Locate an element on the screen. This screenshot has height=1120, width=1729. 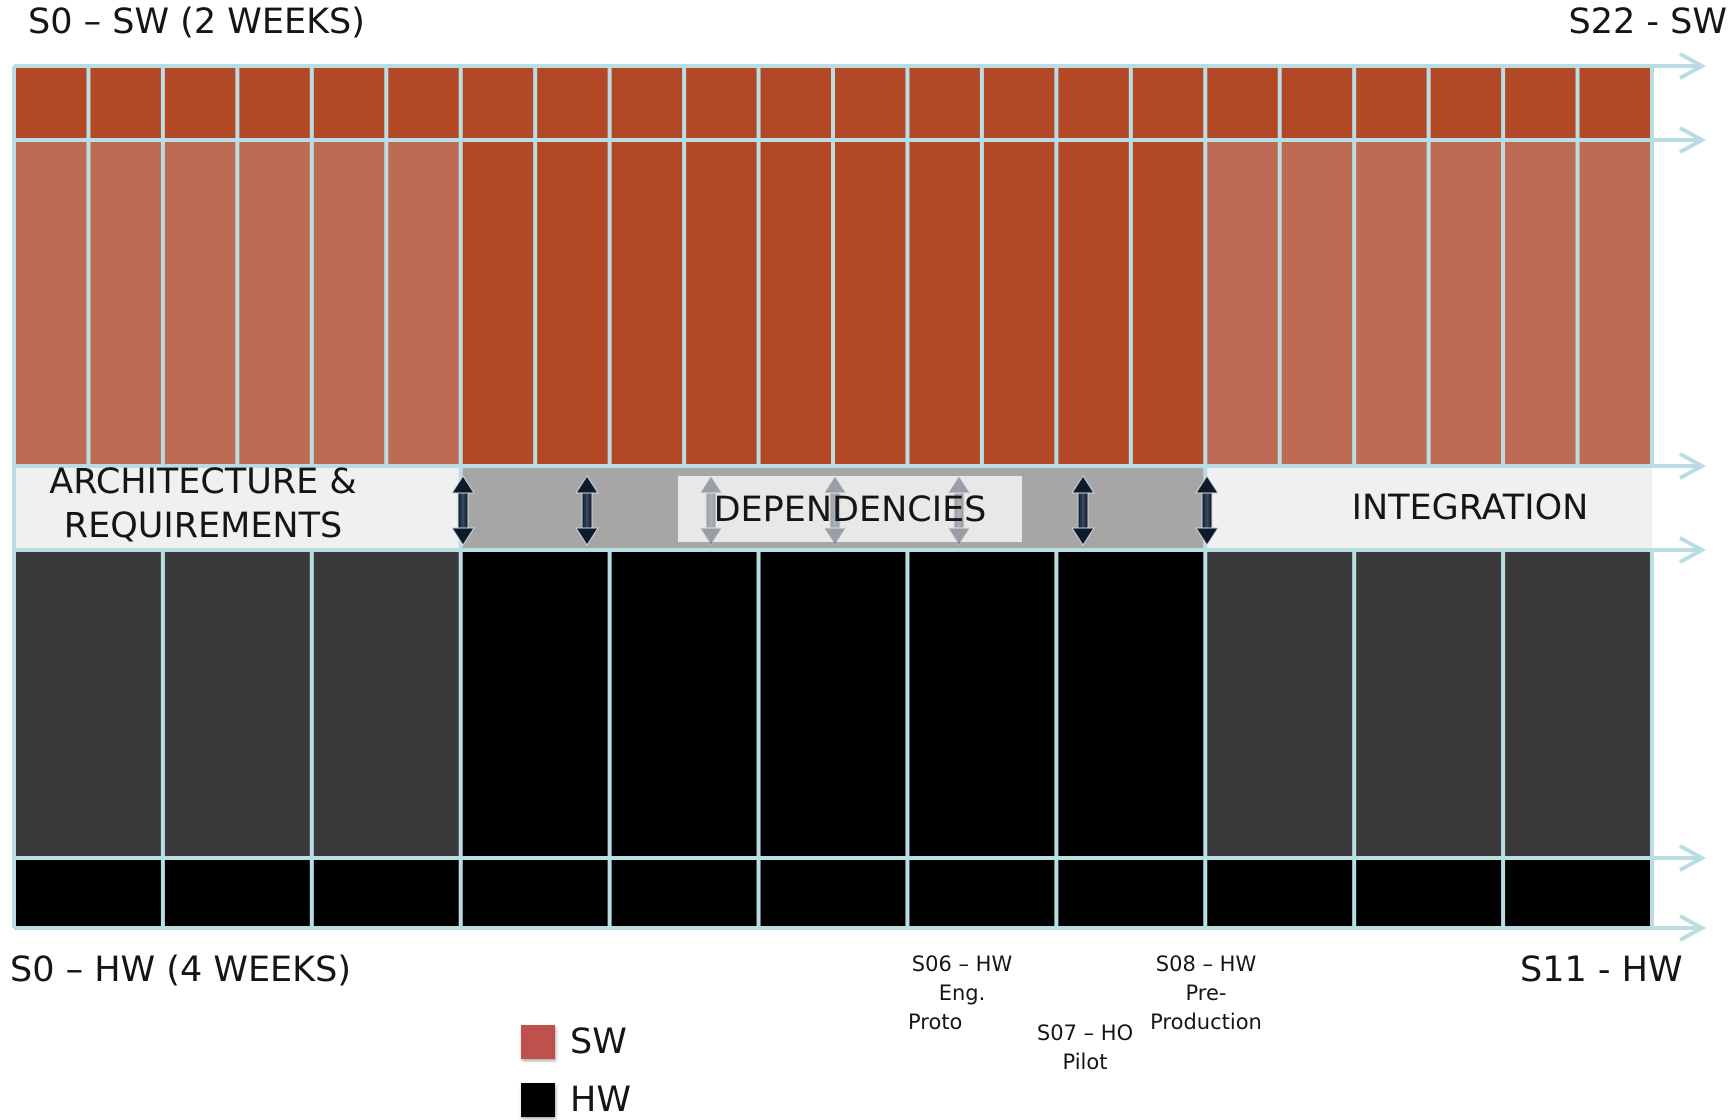
milestone-s08-line1: S08 – HW is located at coordinates (1206, 964).